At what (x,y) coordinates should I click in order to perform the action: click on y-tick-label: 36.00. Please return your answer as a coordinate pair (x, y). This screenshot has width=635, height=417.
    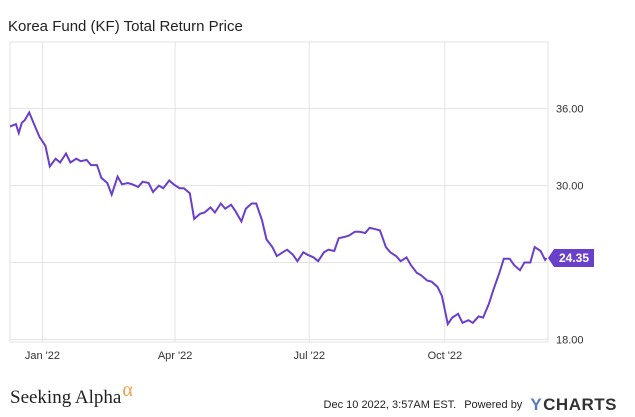
    Looking at the image, I should click on (570, 110).